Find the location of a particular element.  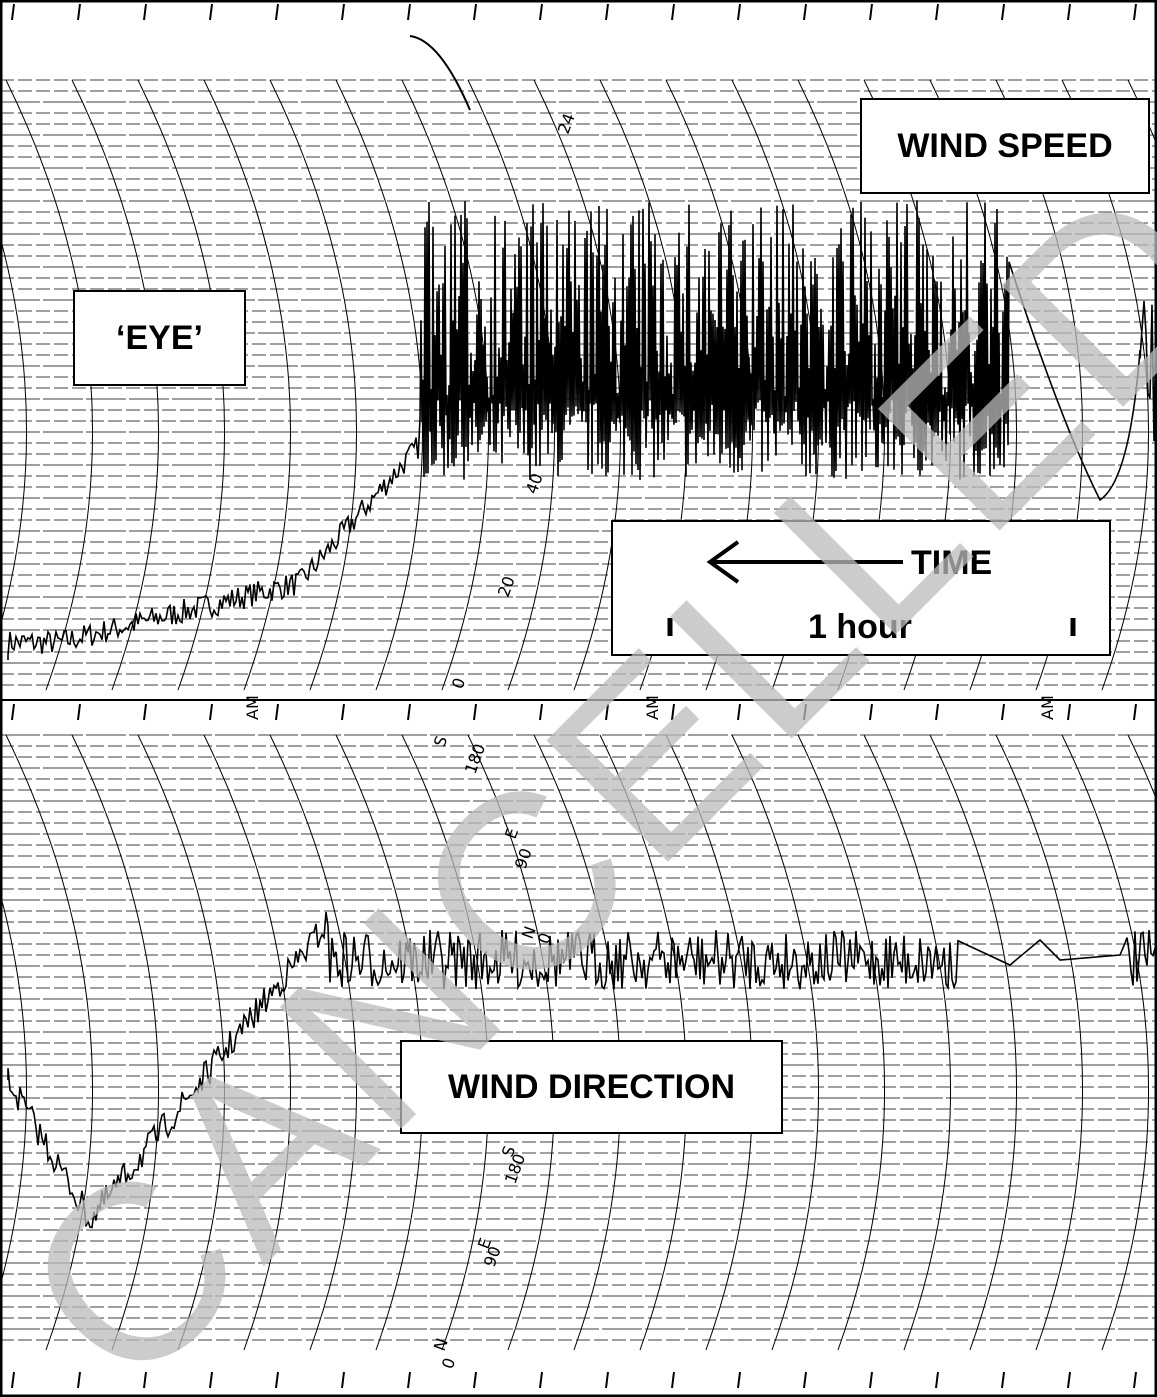

time-box: TIME 1 hour is located at coordinates (861, 588).